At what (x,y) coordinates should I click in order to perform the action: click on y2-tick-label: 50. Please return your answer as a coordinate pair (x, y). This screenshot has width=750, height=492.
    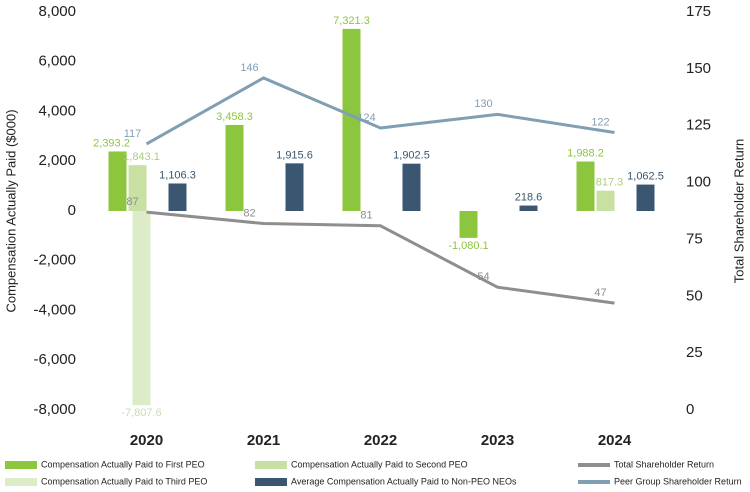
    Looking at the image, I should click on (694, 295).